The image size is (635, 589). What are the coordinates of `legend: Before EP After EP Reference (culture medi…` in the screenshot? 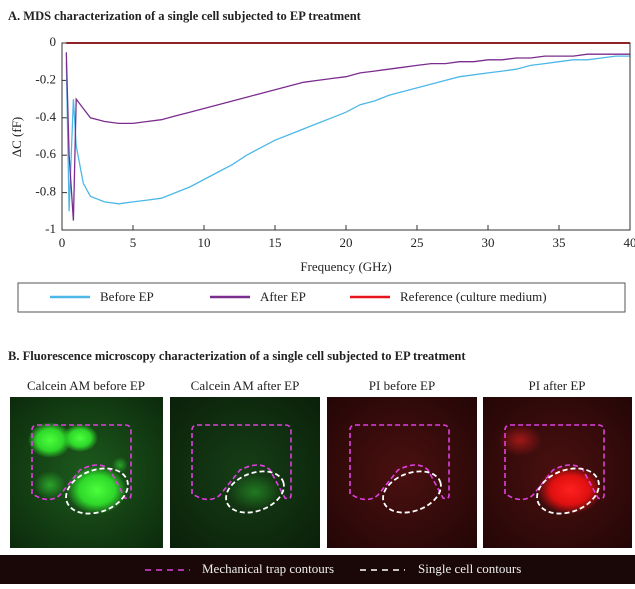 It's located at (298, 296).